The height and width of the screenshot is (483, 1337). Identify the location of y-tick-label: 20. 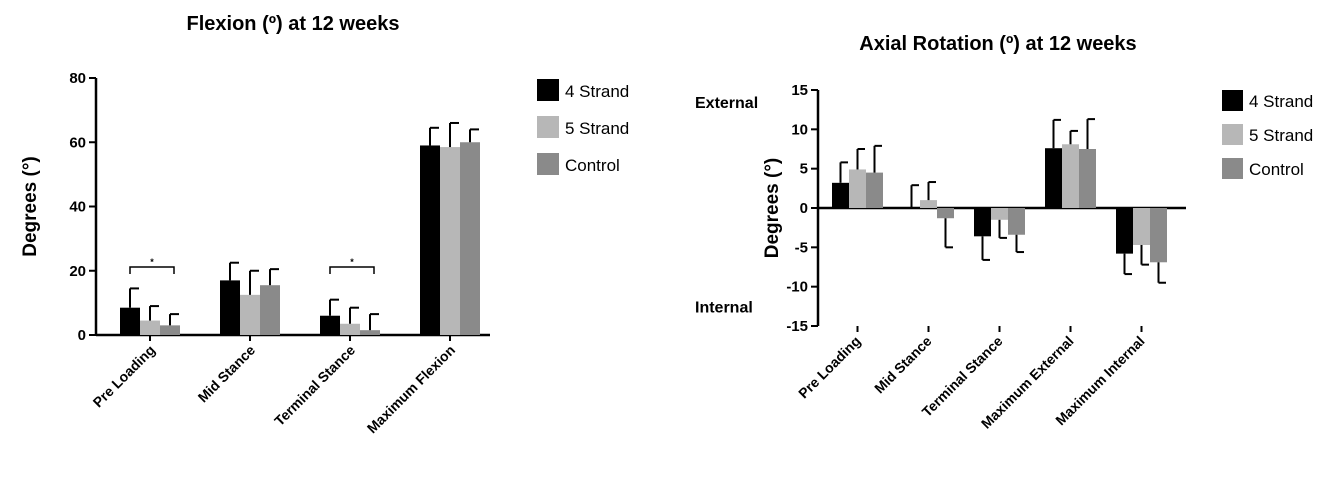
(77, 271).